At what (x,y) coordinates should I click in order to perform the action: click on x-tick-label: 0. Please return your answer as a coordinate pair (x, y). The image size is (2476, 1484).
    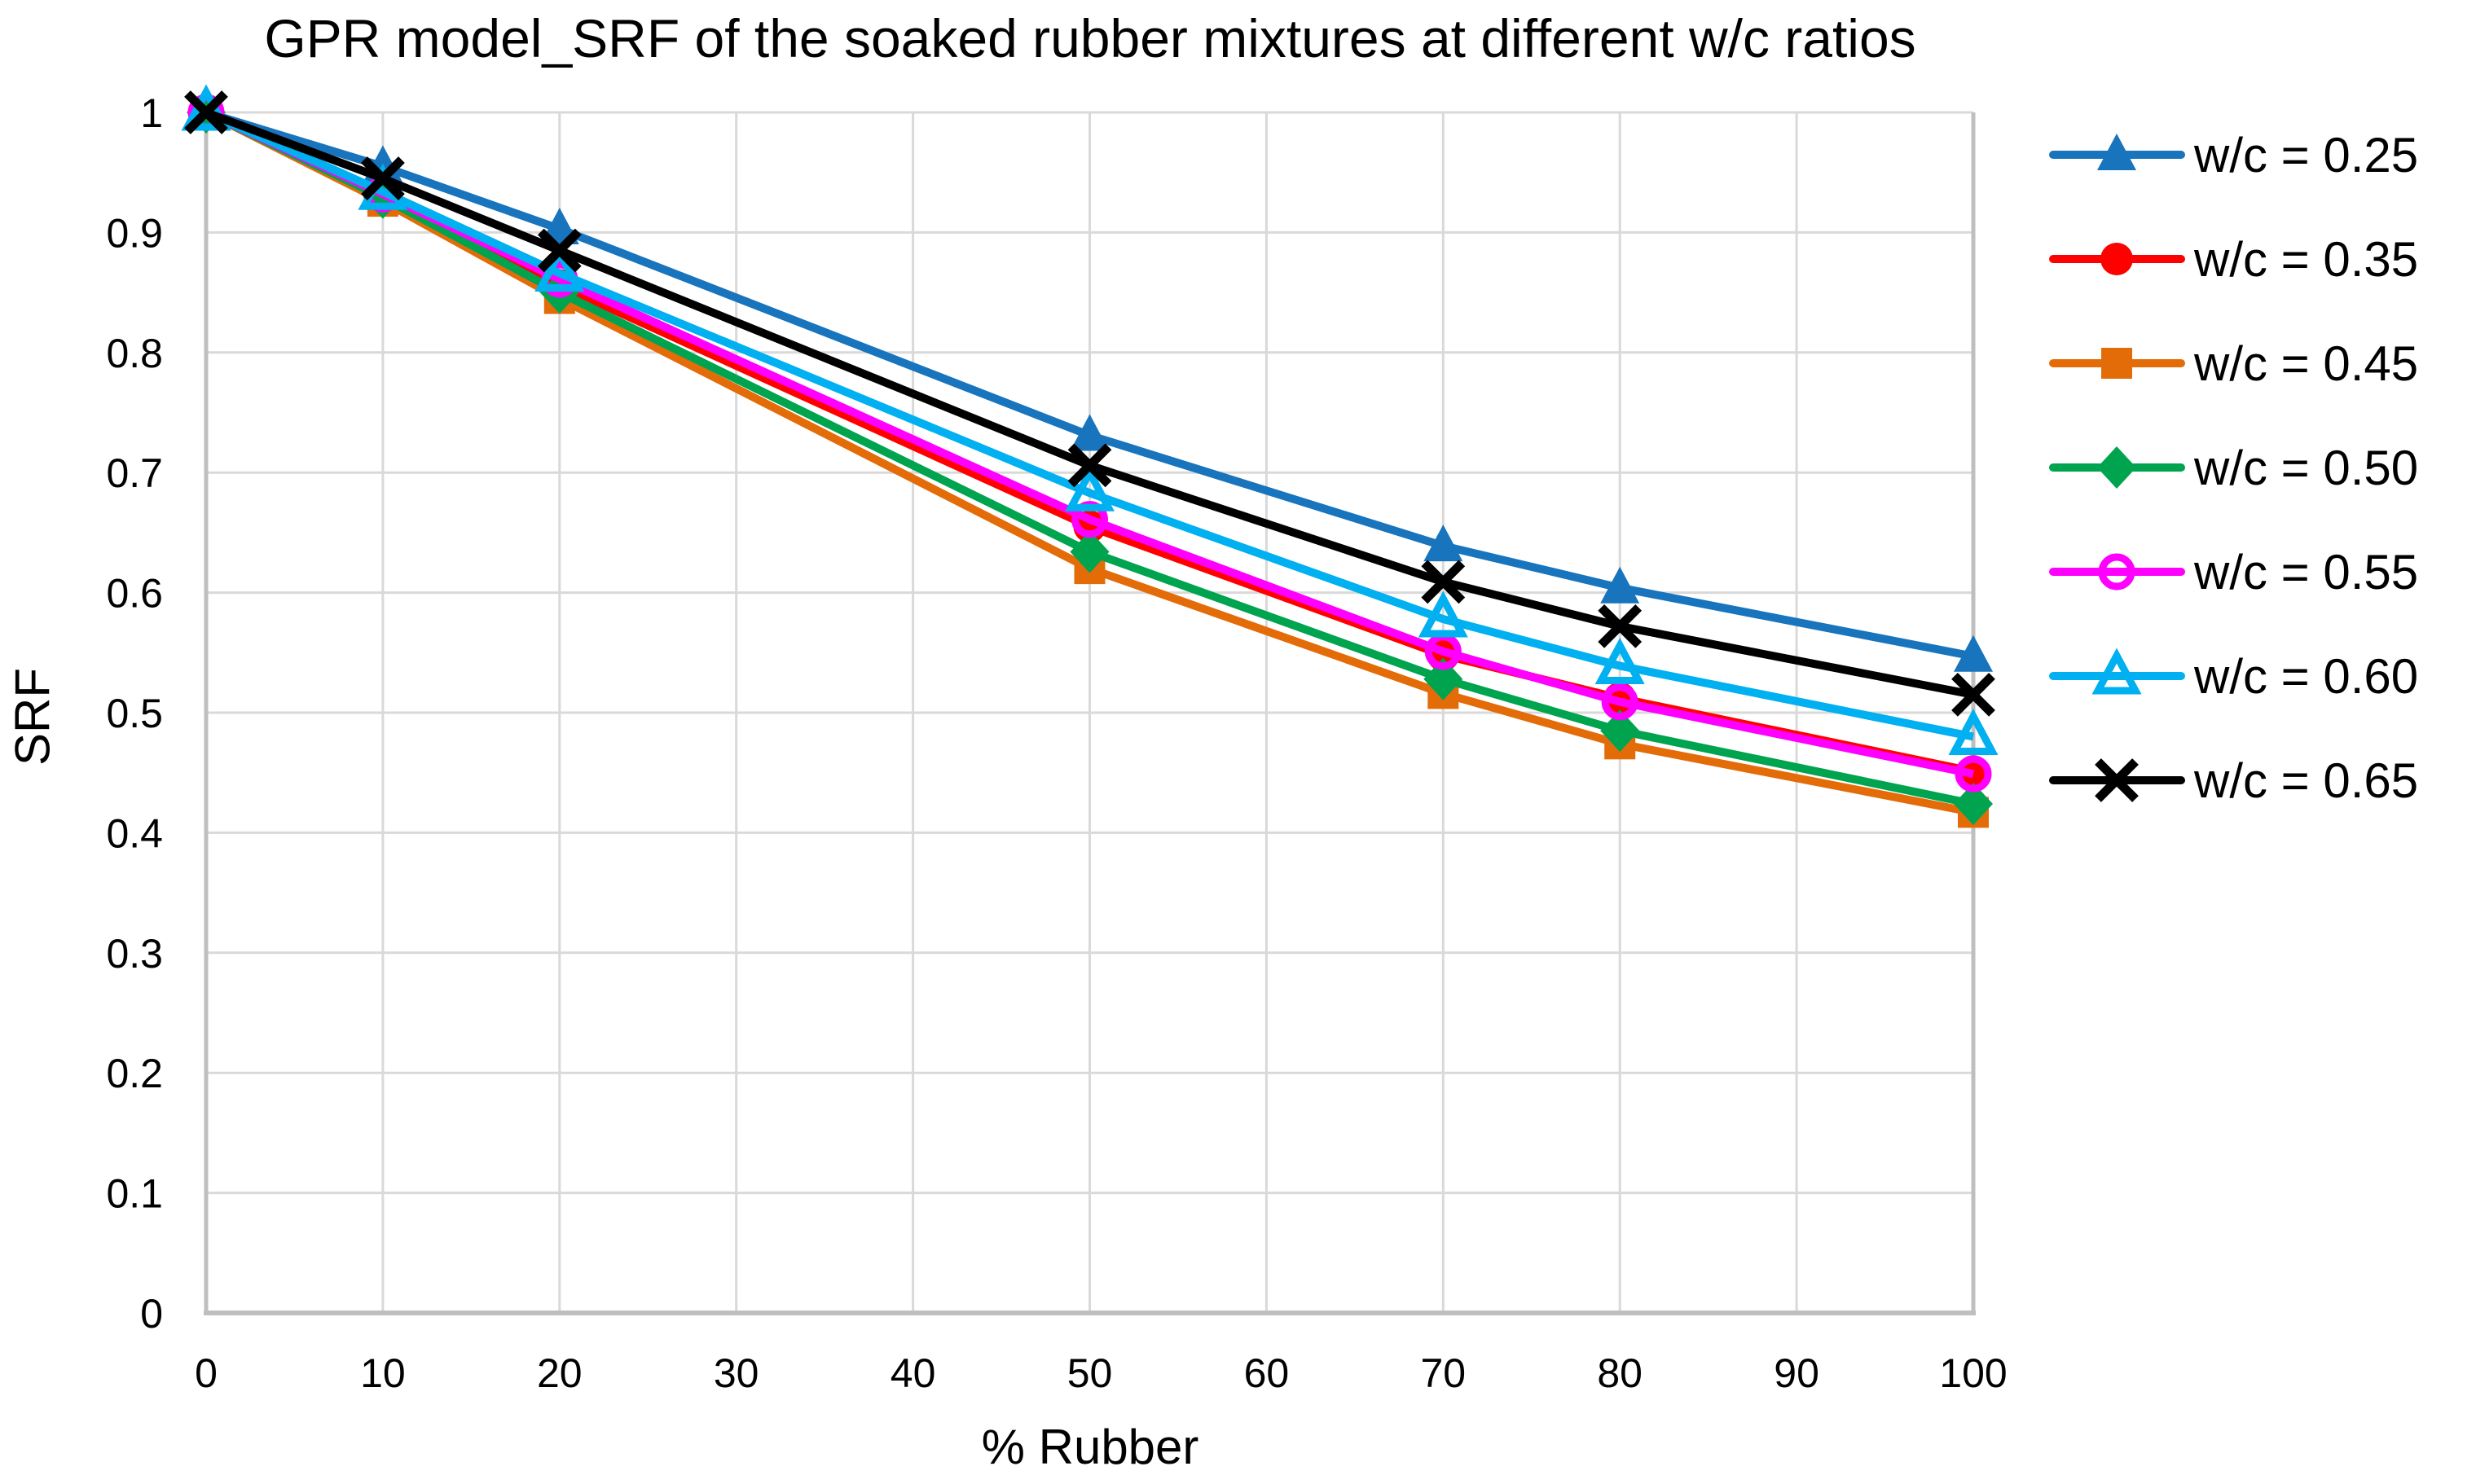
    Looking at the image, I should click on (206, 1373).